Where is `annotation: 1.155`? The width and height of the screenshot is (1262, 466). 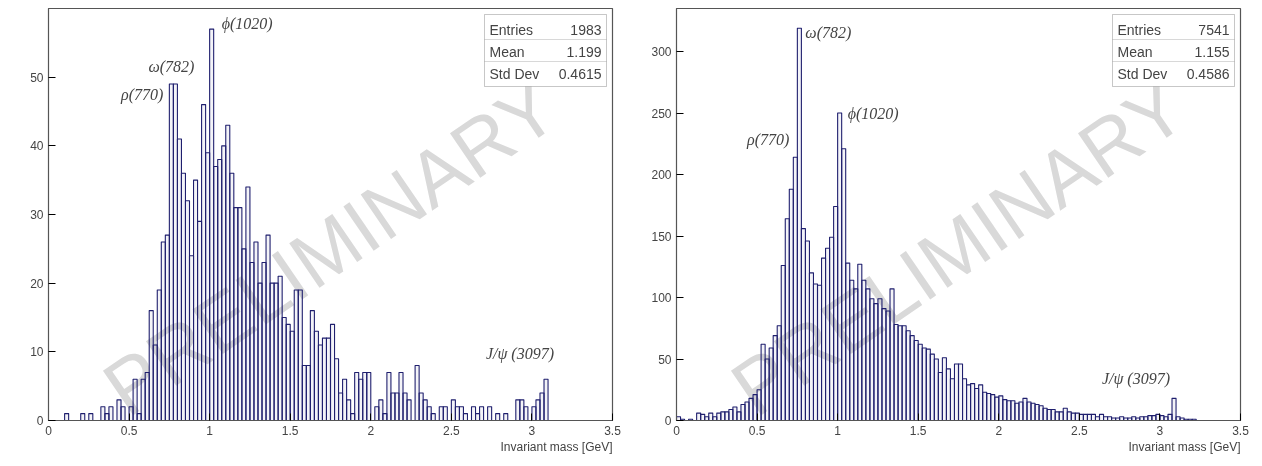
annotation: 1.155 is located at coordinates (1212, 51).